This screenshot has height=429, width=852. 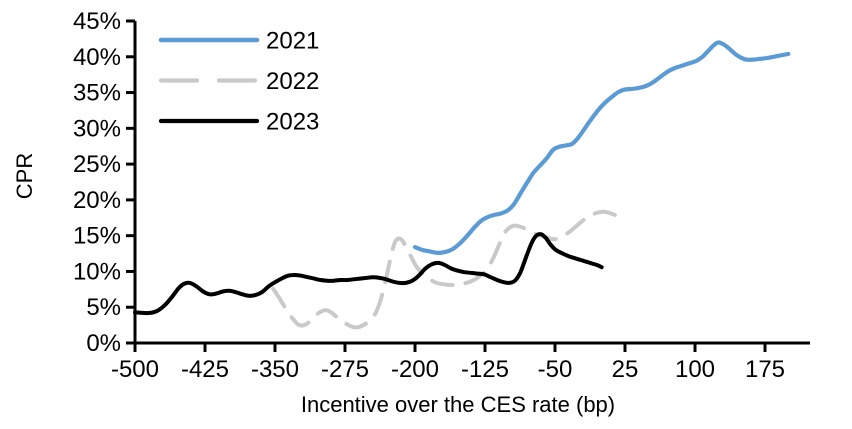 What do you see at coordinates (103, 343) in the screenshot?
I see `y-tick-label: 0%` at bounding box center [103, 343].